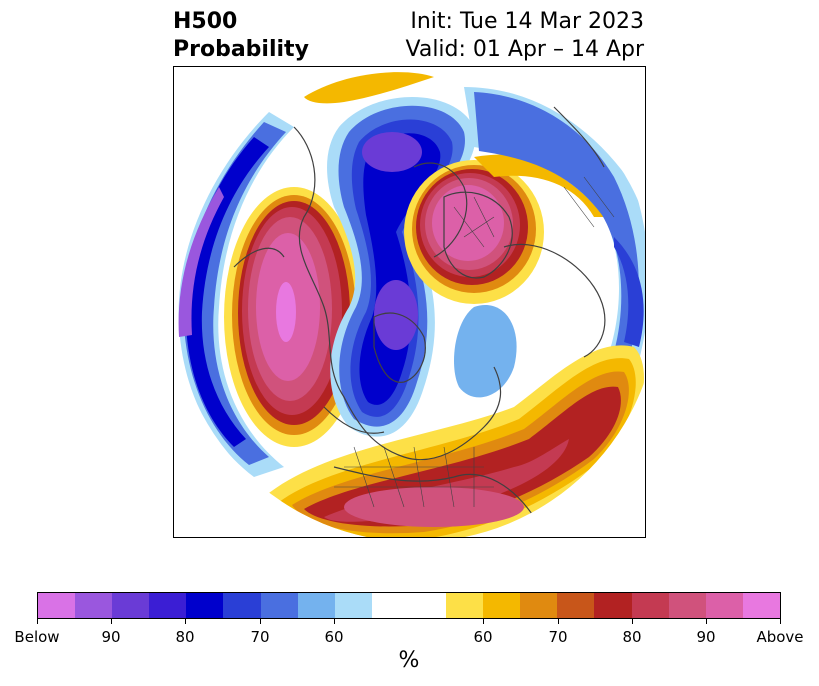  Describe the element at coordinates (241, 36) in the screenshot. I see `chart-title-left: H500 Probability` at that location.